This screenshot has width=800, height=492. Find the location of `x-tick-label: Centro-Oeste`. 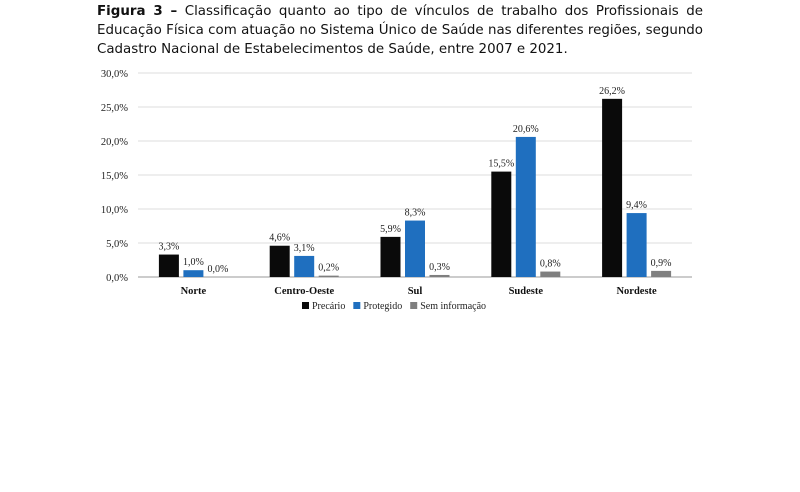

x-tick-label: Centro-Oeste is located at coordinates (304, 291).